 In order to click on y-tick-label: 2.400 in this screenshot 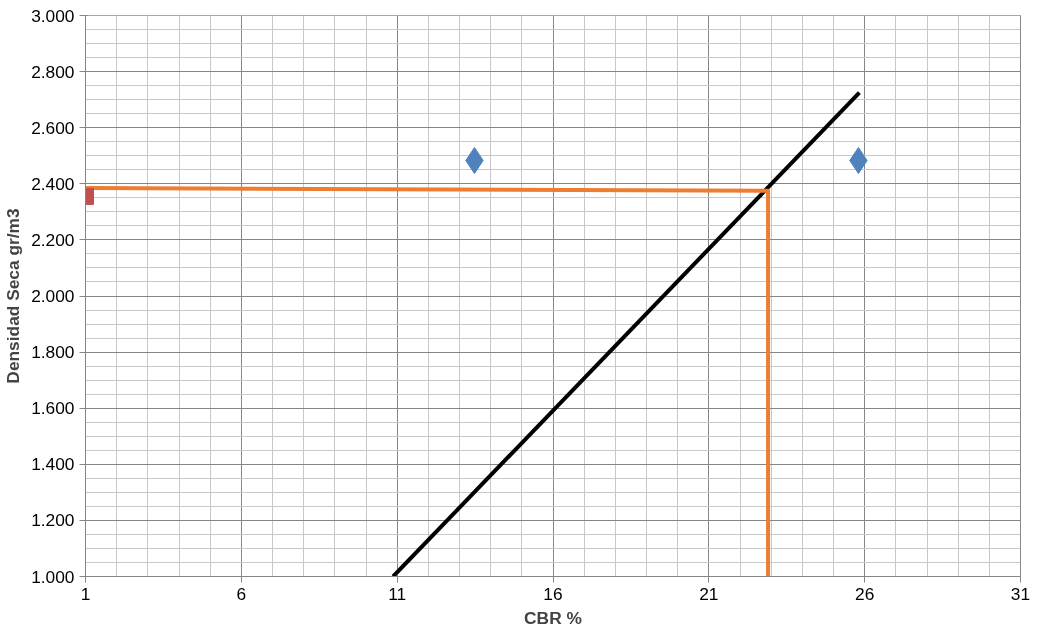, I will do `click(53, 183)`.